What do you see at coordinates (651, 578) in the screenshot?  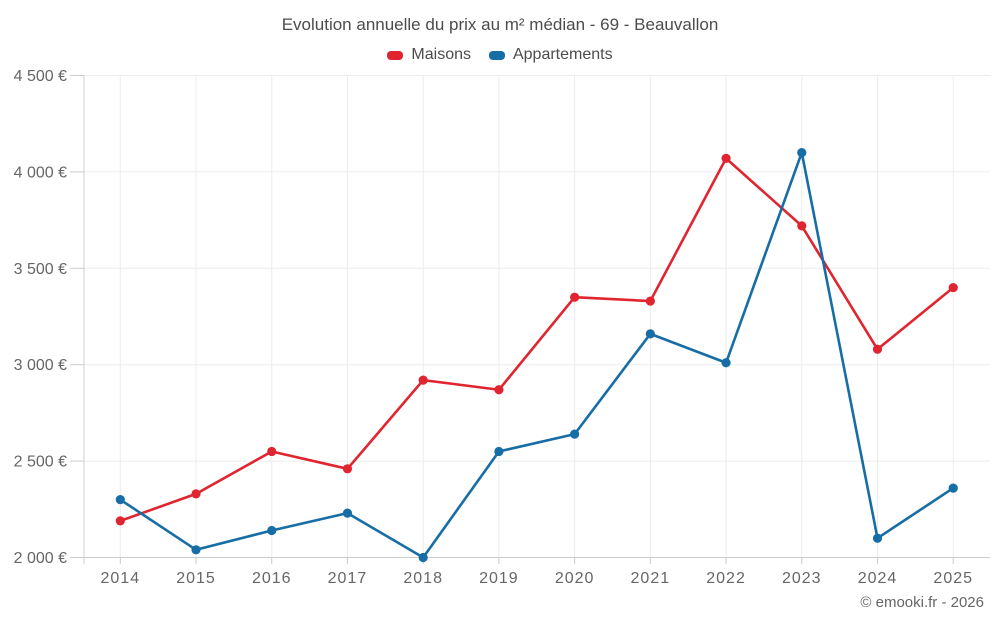 I see `x-tick-label: 2021` at bounding box center [651, 578].